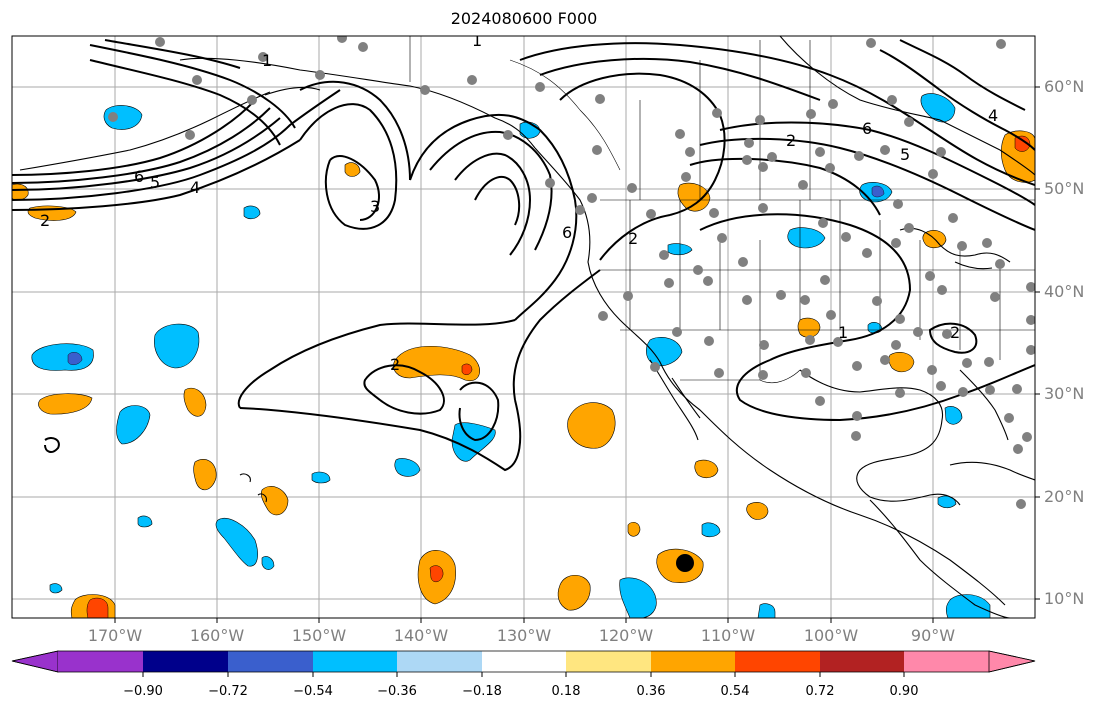 This screenshot has height=712, width=1105. I want to click on lat-label-10n: 10°N, so click(1064, 598).